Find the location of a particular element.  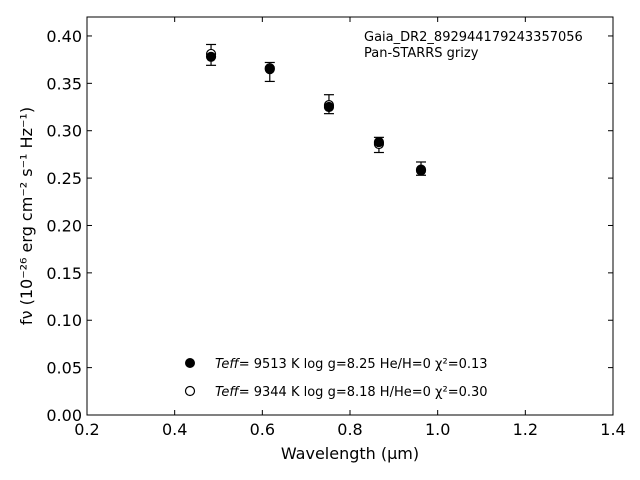

legend-entry-2: Teff= 9344 K log g=8.18 H/He=0 χ²=0.30 is located at coordinates (351, 392).